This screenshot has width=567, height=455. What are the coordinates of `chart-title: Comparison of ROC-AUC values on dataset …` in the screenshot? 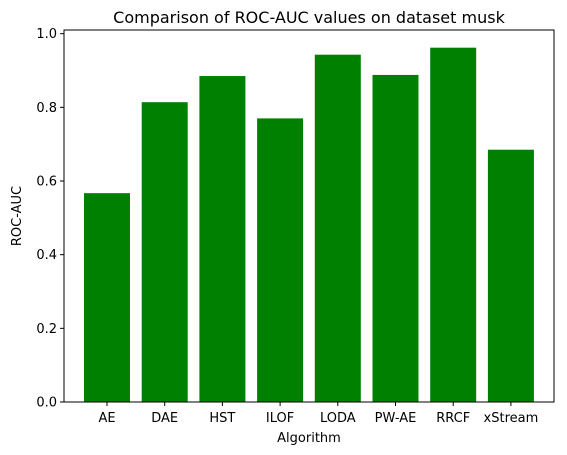 It's located at (309, 17).